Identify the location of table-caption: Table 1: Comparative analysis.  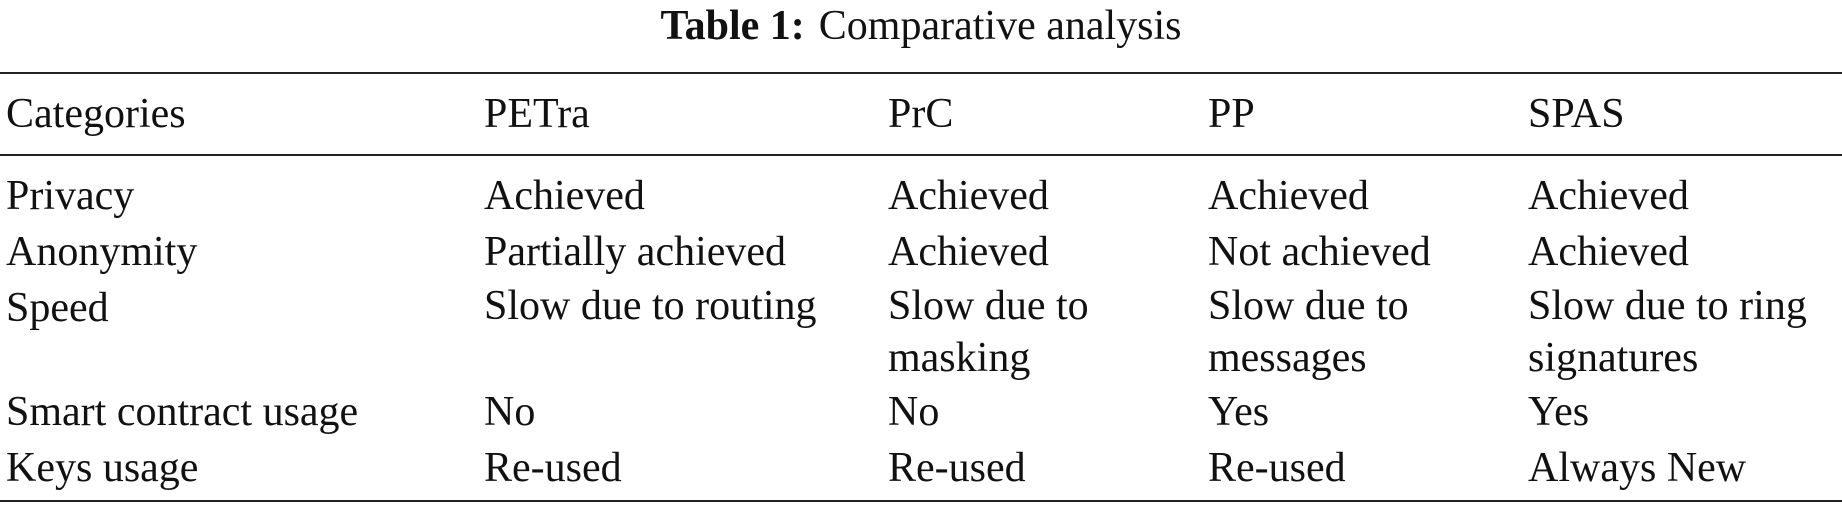
(921, 26).